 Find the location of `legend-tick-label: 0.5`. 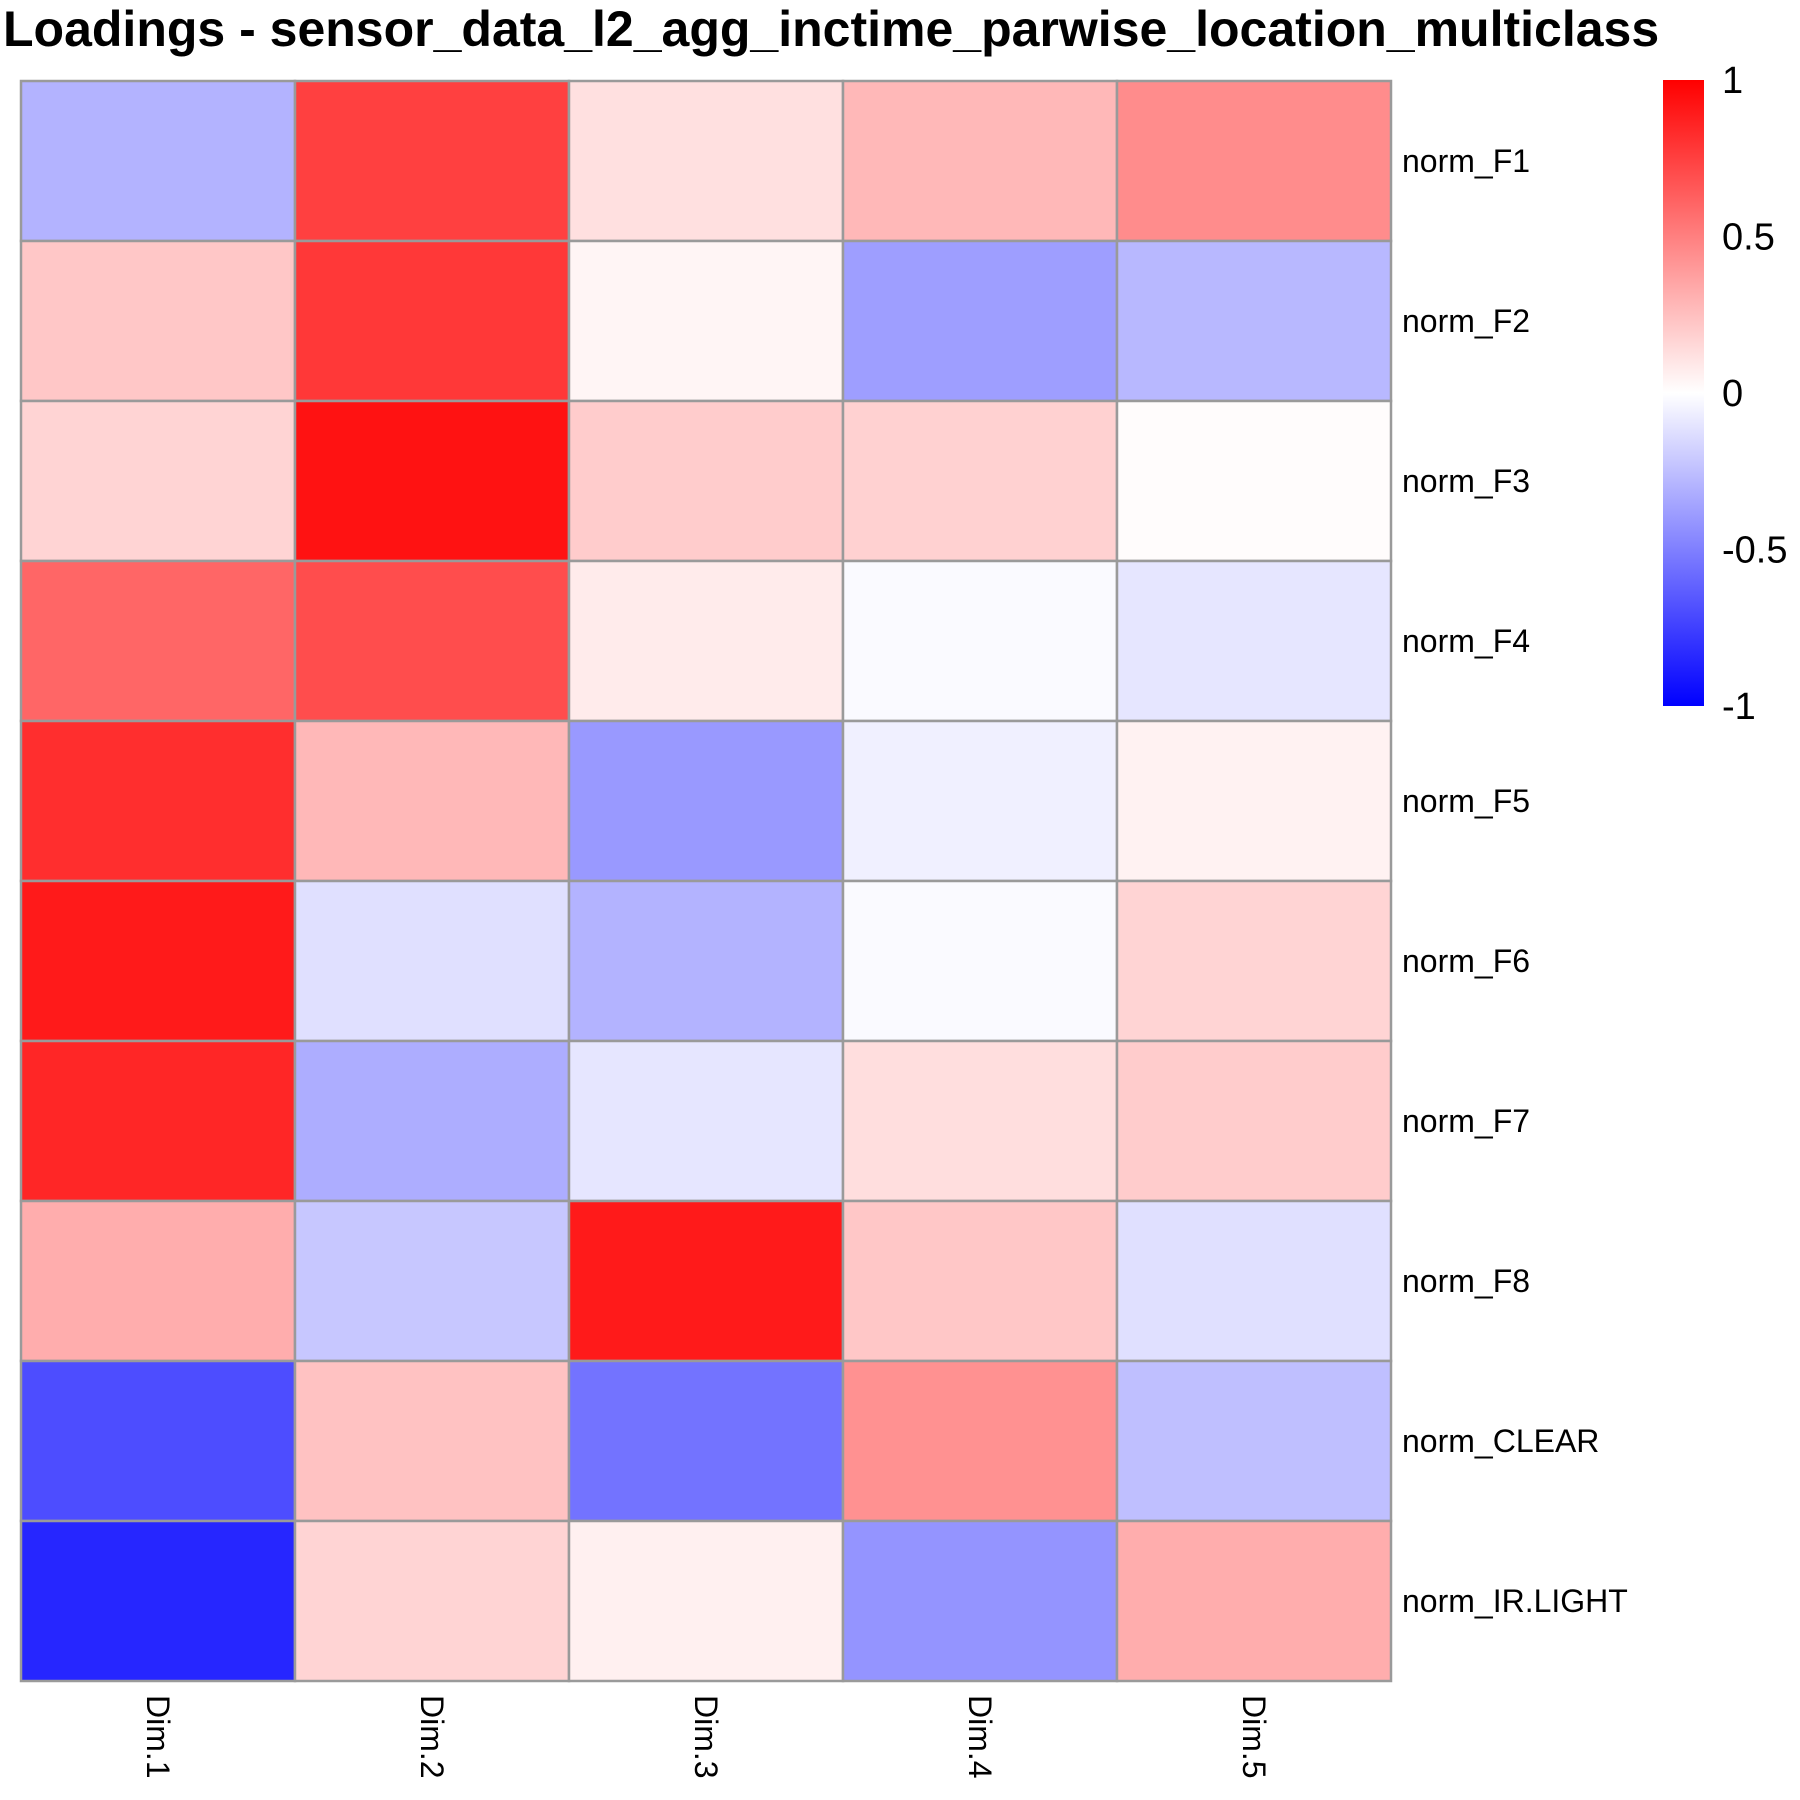

legend-tick-label: 0.5 is located at coordinates (1748, 238).